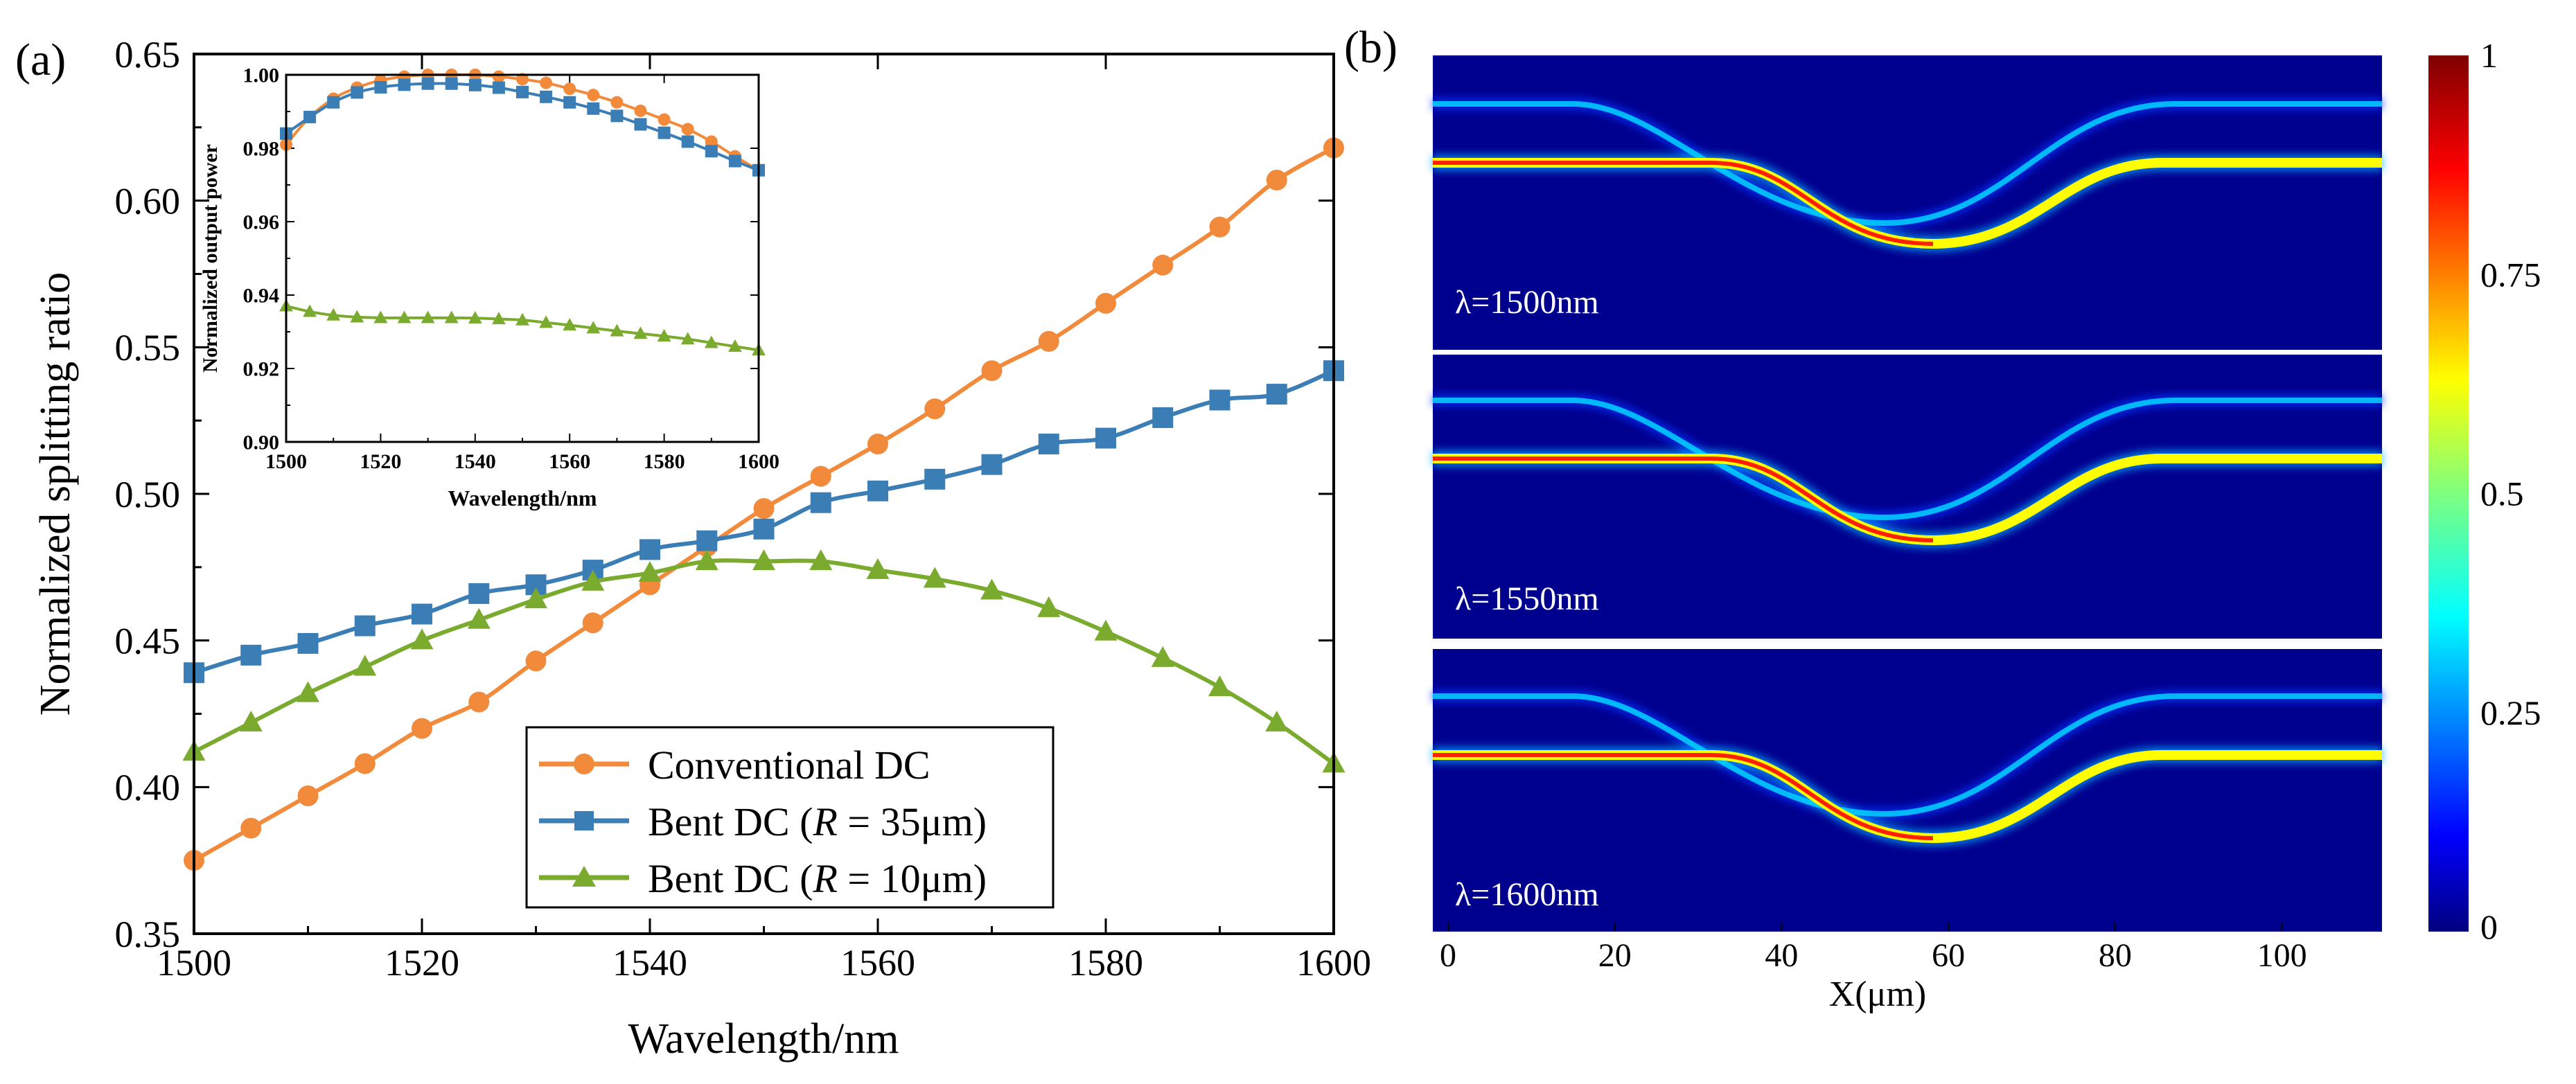 This screenshot has width=2576, height=1084. What do you see at coordinates (2282, 955) in the screenshot?
I see `field-x-tick-label: 100` at bounding box center [2282, 955].